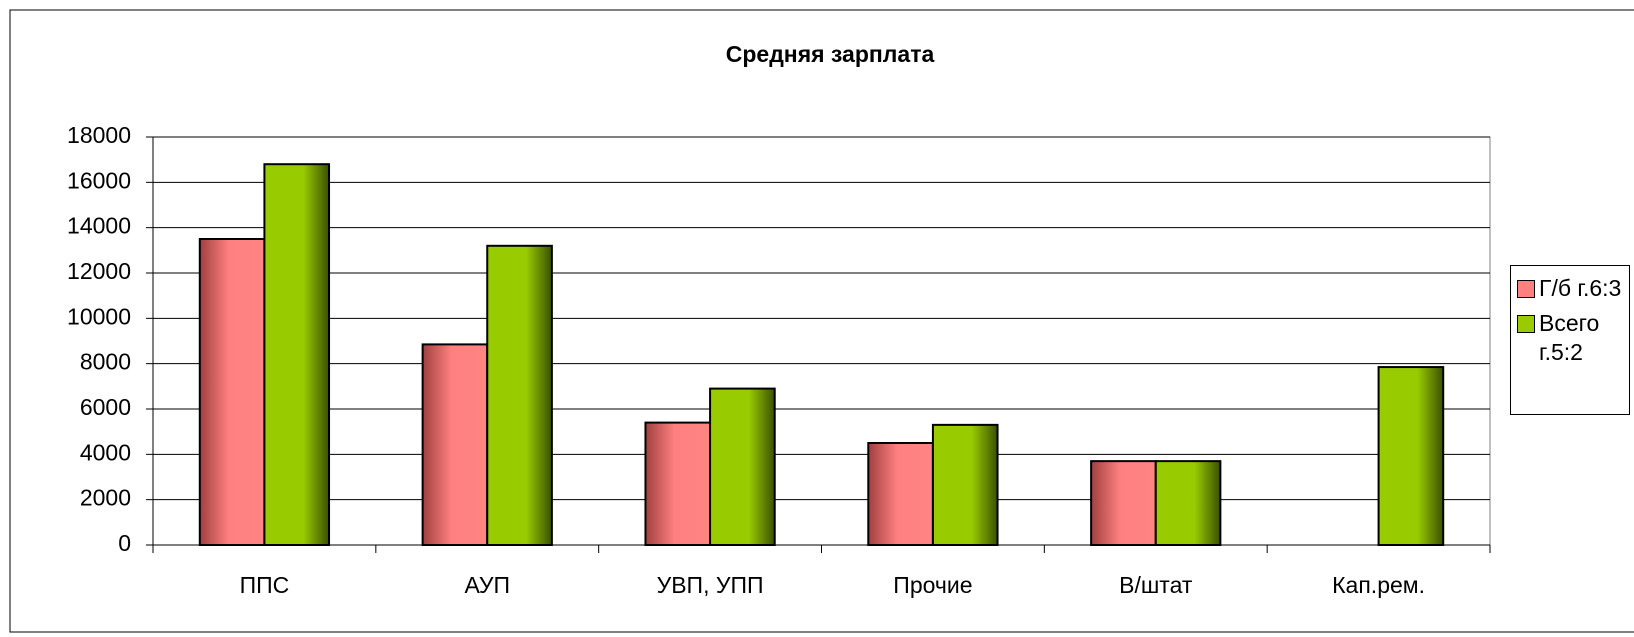 Image resolution: width=1634 pixels, height=637 pixels. I want to click on y-tick-label: 6000, so click(105, 407).